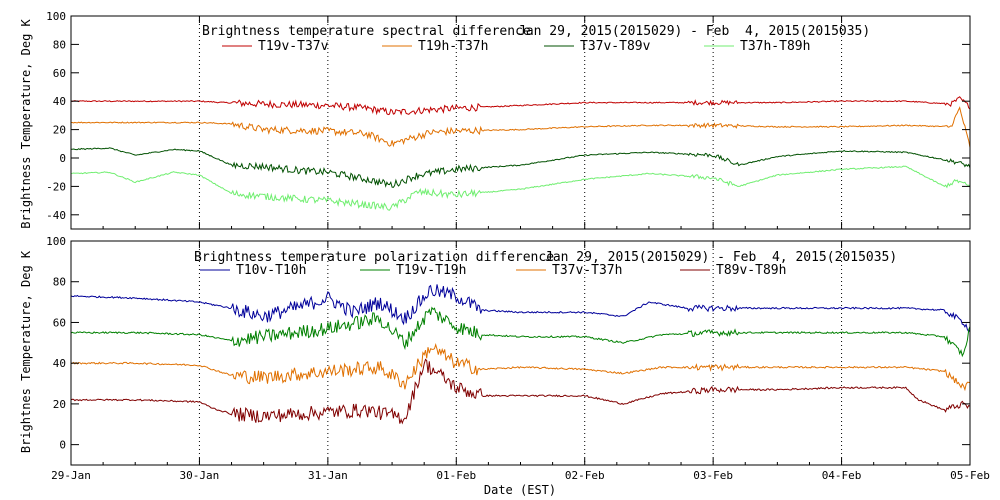 Image resolution: width=1000 pixels, height=500 pixels. I want to click on x-tick-label: 29-Jan, so click(71, 475).